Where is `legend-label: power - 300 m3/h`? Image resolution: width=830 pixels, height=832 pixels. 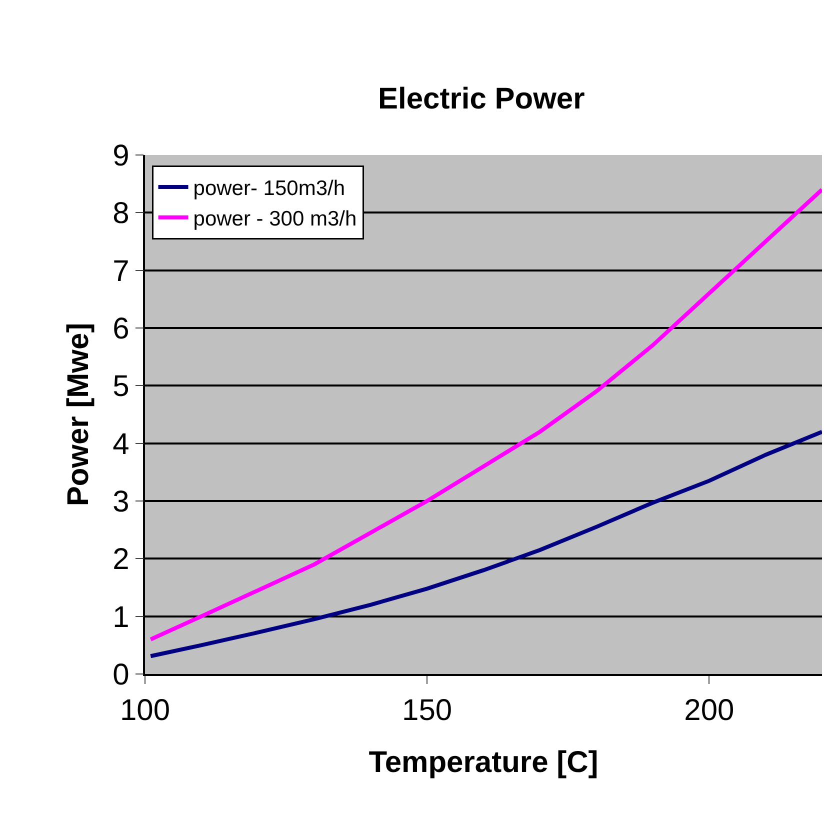
legend-label: power - 300 m3/h is located at coordinates (275, 219).